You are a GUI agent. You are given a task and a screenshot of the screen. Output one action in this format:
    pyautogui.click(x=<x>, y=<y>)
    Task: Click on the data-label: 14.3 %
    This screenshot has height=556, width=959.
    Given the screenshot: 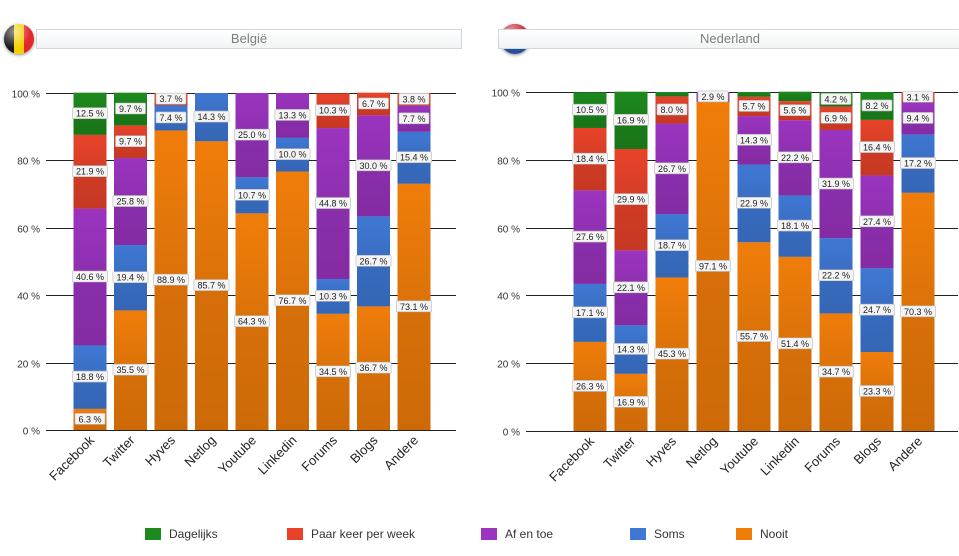 What is the action you would take?
    pyautogui.click(x=754, y=140)
    